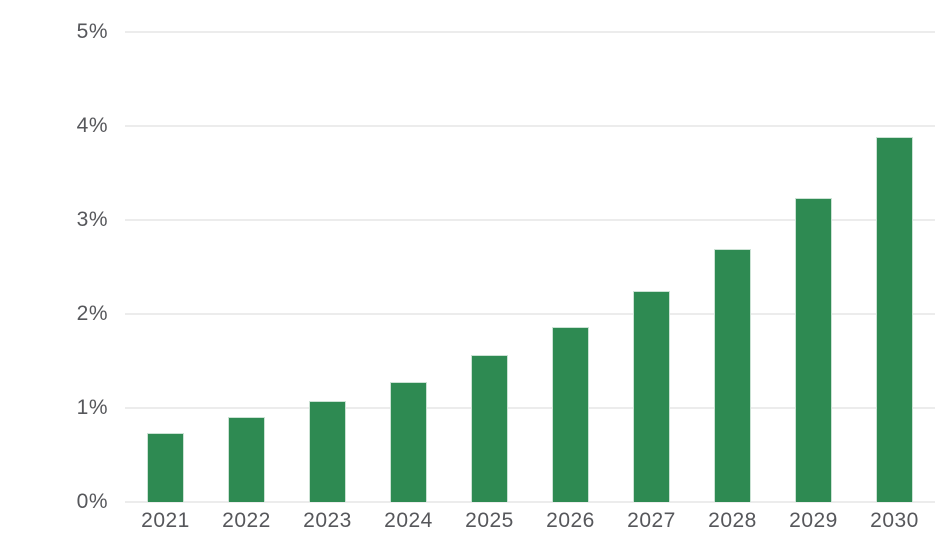 This screenshot has width=935, height=554. What do you see at coordinates (570, 414) in the screenshot?
I see `bar-2026` at bounding box center [570, 414].